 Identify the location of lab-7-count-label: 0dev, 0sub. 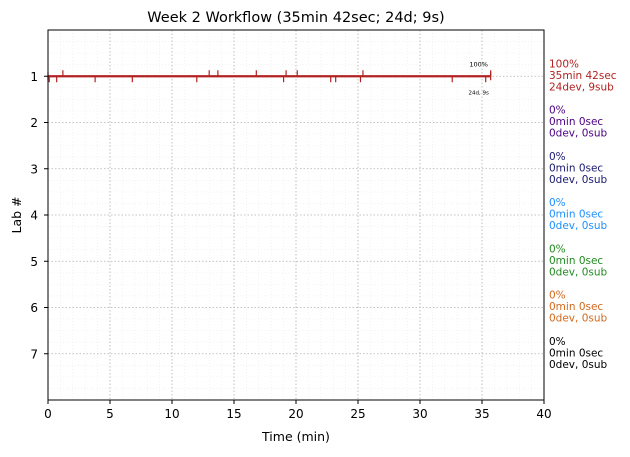
(578, 365).